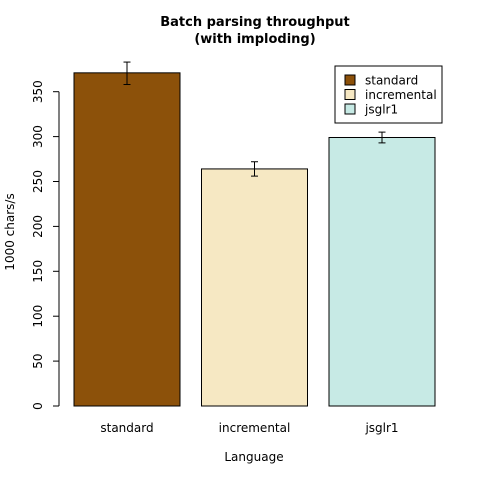  What do you see at coordinates (45, 245) in the screenshot?
I see `y-axis-ticks: 0 50 100 150 200 250 300 350` at bounding box center [45, 245].